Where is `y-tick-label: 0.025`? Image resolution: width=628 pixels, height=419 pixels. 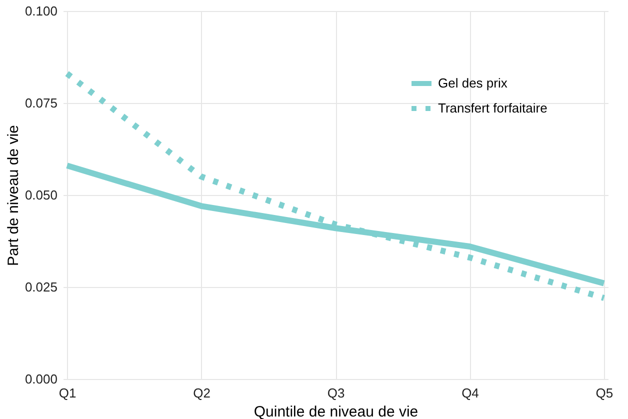 y-tick-label: 0.025 is located at coordinates (41, 287).